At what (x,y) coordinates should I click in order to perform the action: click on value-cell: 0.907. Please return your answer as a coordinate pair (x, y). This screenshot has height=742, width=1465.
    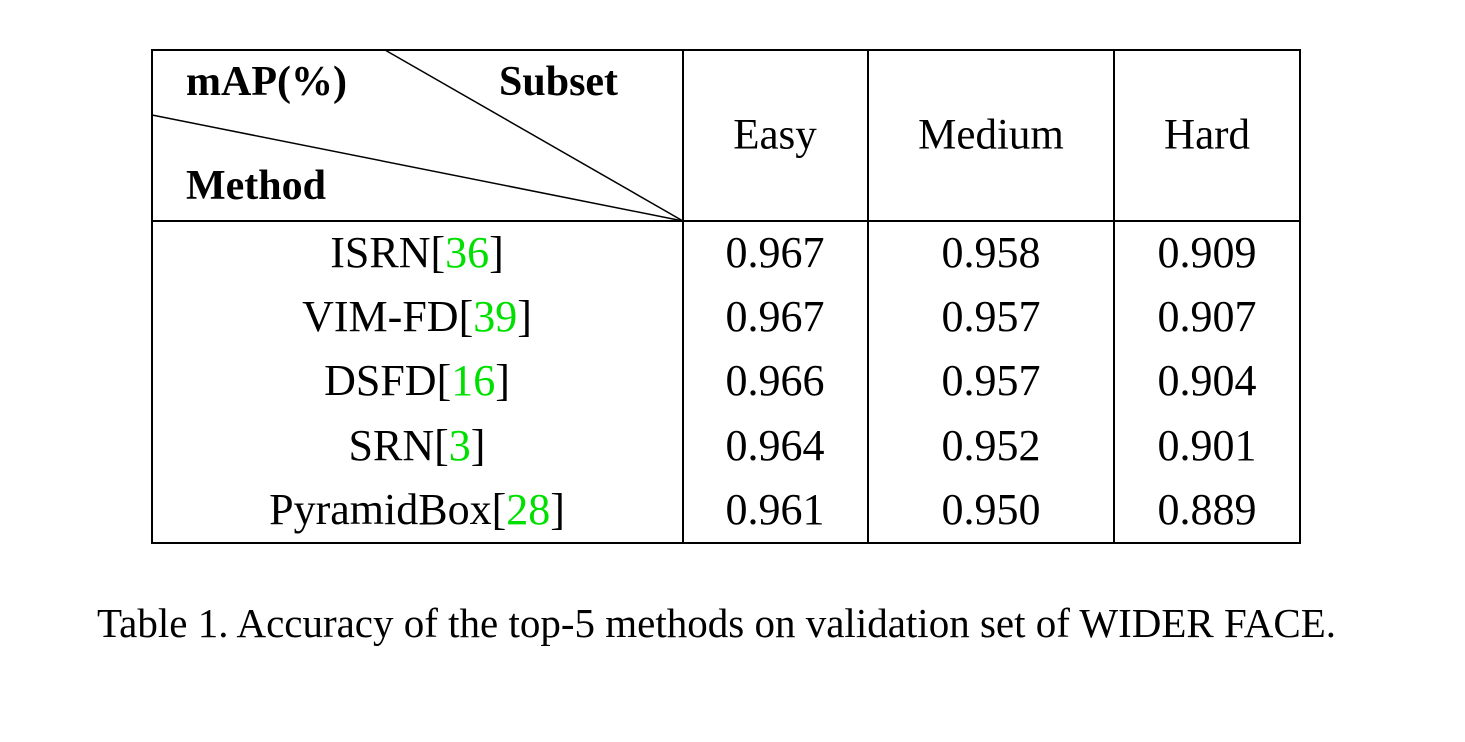
    Looking at the image, I should click on (1207, 317).